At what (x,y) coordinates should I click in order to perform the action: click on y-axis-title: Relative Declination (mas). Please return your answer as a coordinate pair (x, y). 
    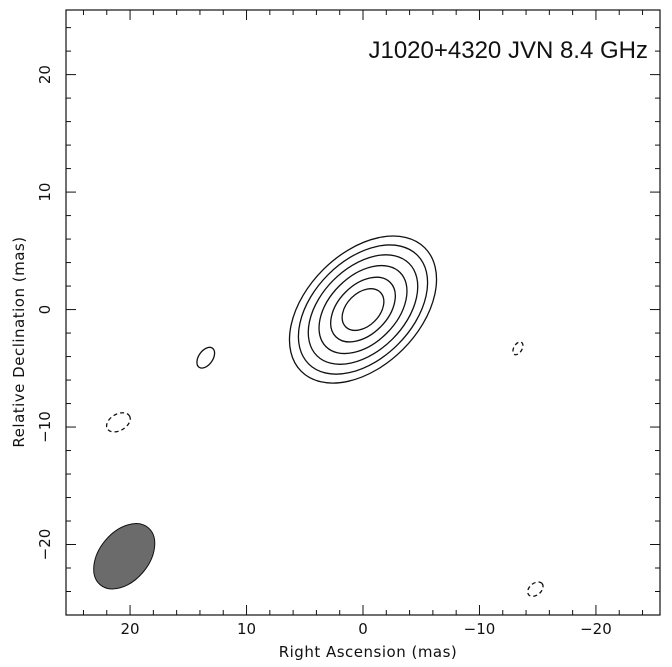
    Looking at the image, I should click on (19, 341).